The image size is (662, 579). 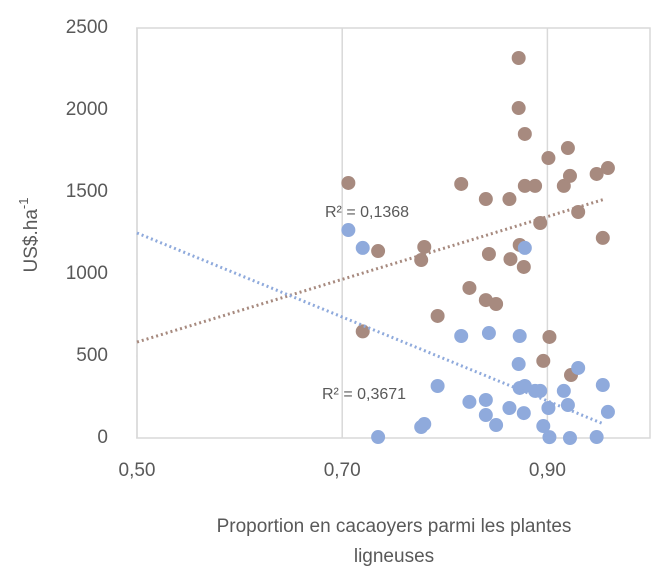 I want to click on y-tick-label: 500, so click(x=92, y=355).